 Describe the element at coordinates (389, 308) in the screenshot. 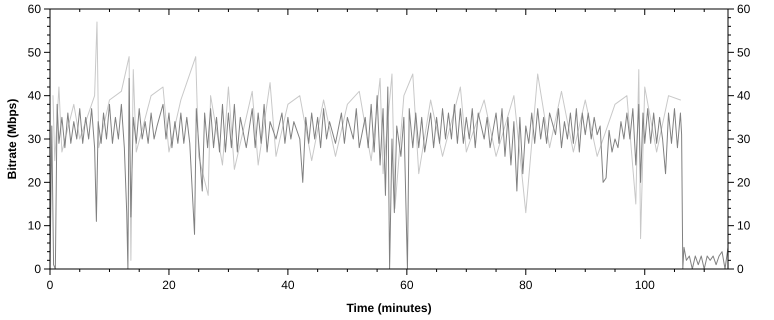

I see `x-axis-title: Time (minutes)` at that location.